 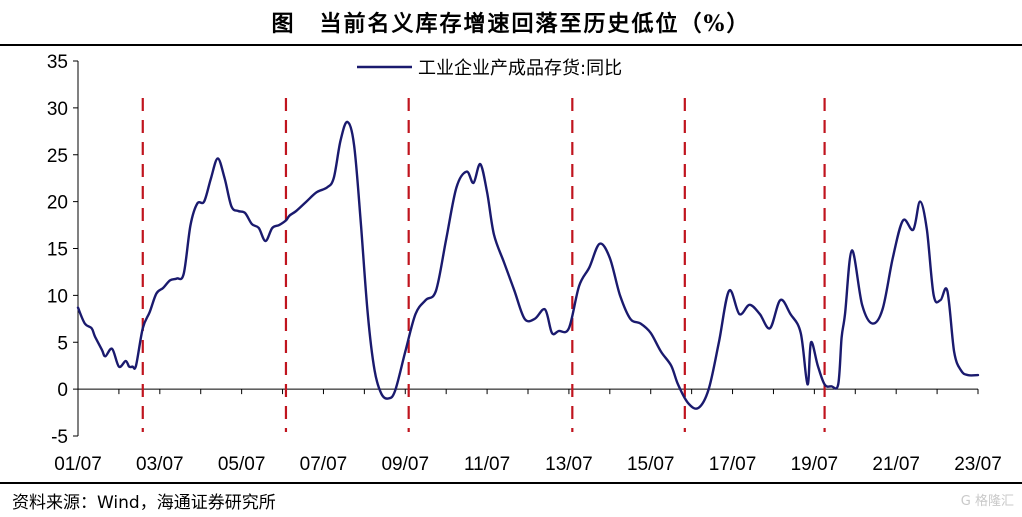 I want to click on y-tick-label: -5, so click(x=59, y=437).